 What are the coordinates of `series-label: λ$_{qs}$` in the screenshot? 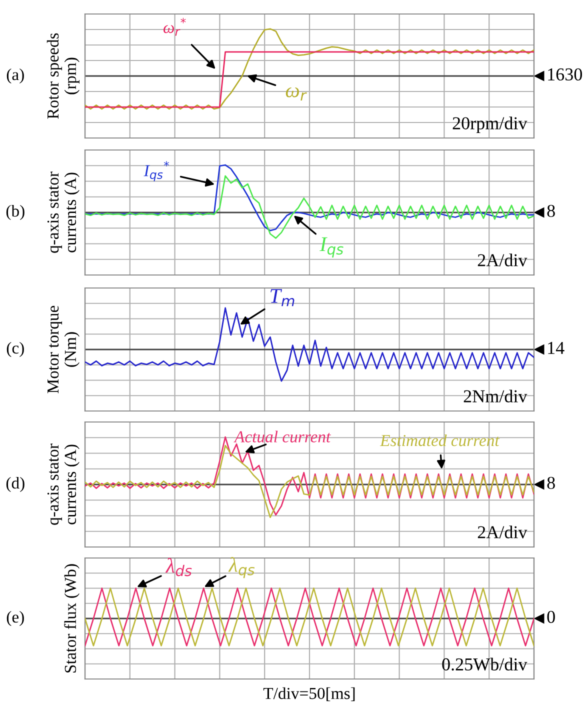 It's located at (241, 567).